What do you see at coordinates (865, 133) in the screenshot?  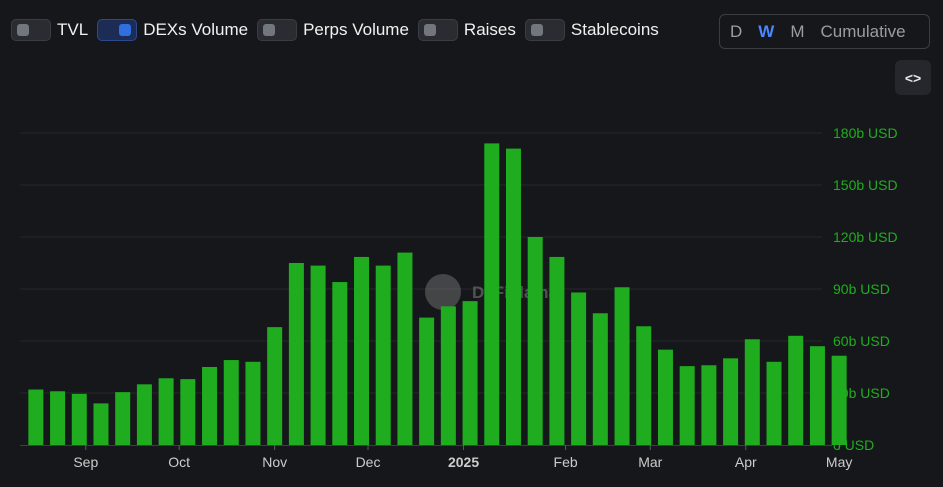 I see `y-tick-label: 180b USD` at bounding box center [865, 133].